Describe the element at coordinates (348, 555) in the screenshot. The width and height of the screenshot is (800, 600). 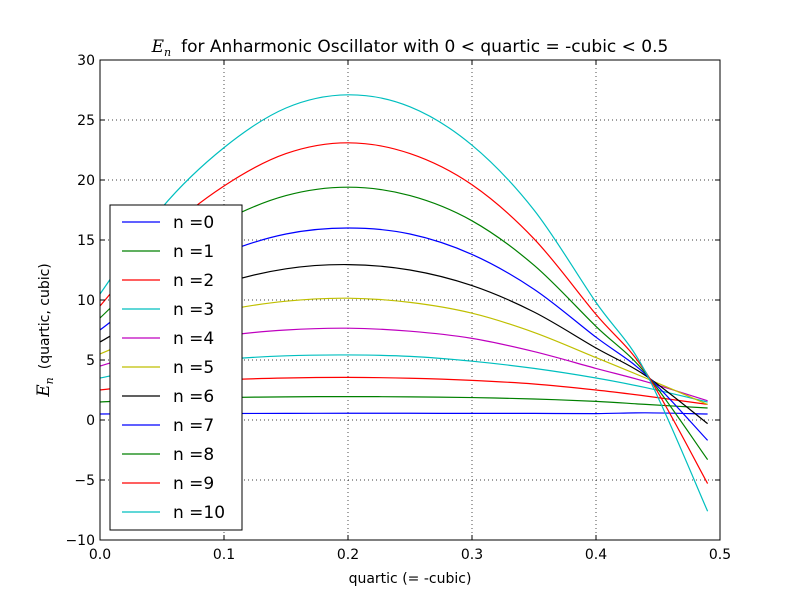
I see `x-tick-label: 0.2` at that location.